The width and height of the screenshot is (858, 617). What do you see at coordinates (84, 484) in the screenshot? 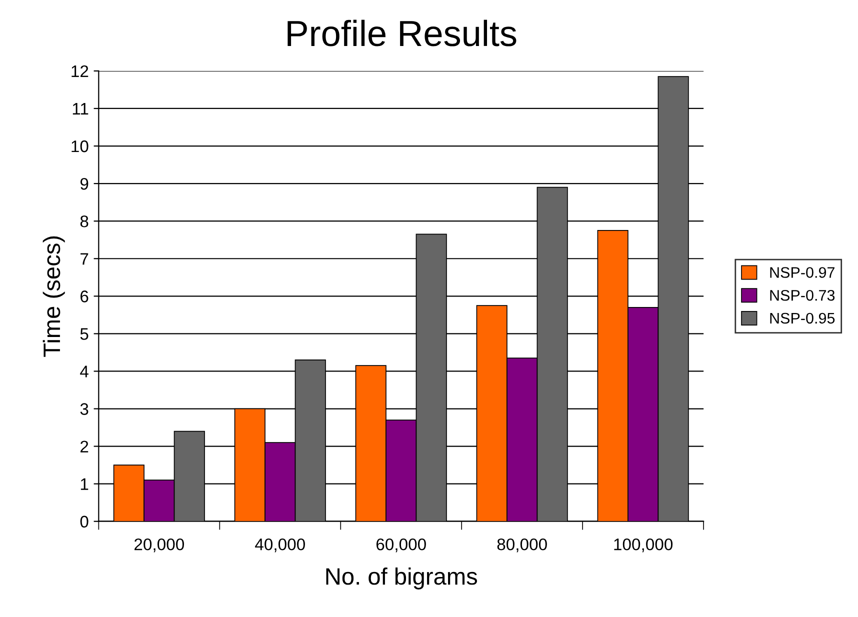
I see `y-tick-label: 1` at bounding box center [84, 484].